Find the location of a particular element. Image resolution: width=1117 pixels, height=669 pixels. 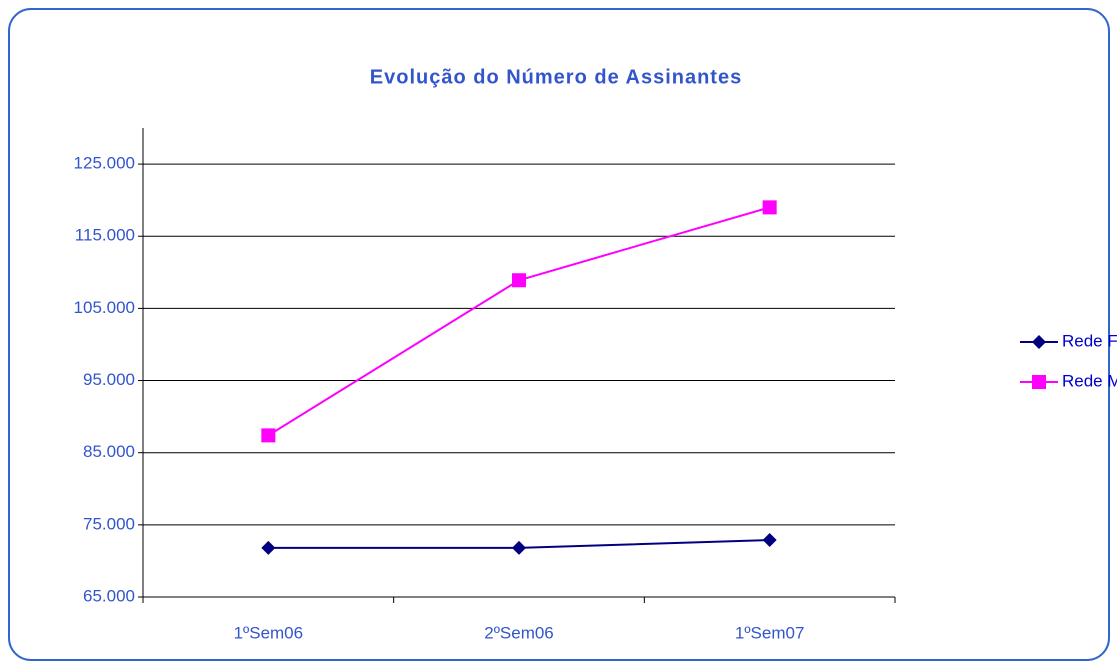

y-tick-label: 95.000 is located at coordinates (109, 379).